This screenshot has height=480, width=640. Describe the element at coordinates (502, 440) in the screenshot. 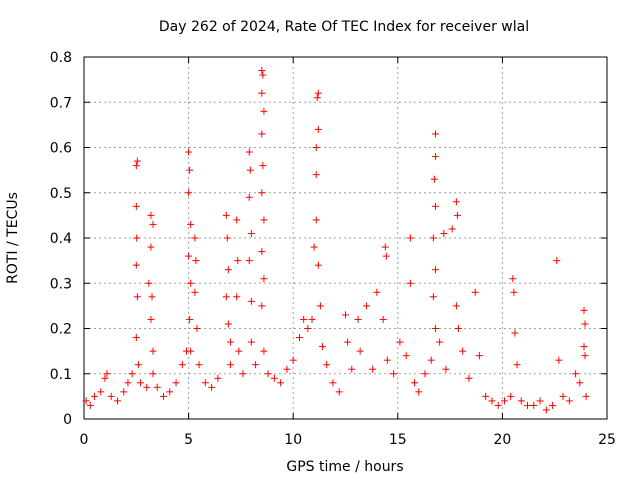

I see `x-tick-label: 20` at that location.